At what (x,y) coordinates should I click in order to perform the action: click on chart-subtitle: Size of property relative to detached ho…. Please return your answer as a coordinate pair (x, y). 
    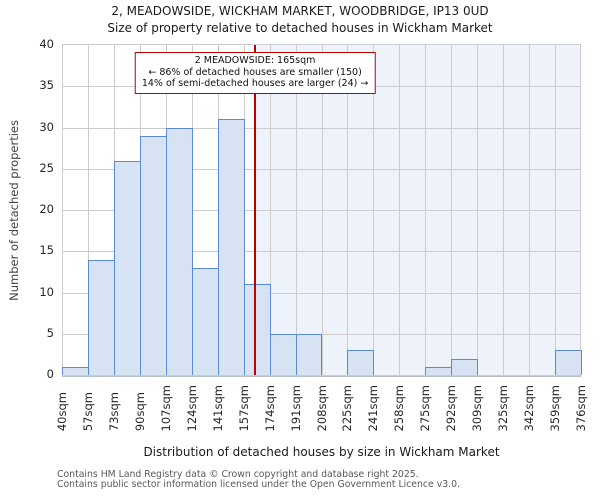
    Looking at the image, I should click on (300, 28).